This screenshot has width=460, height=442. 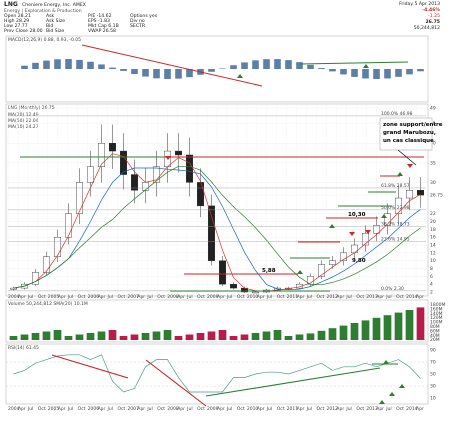 I want to click on annotation-level-1: 5,88, so click(x=269, y=271).